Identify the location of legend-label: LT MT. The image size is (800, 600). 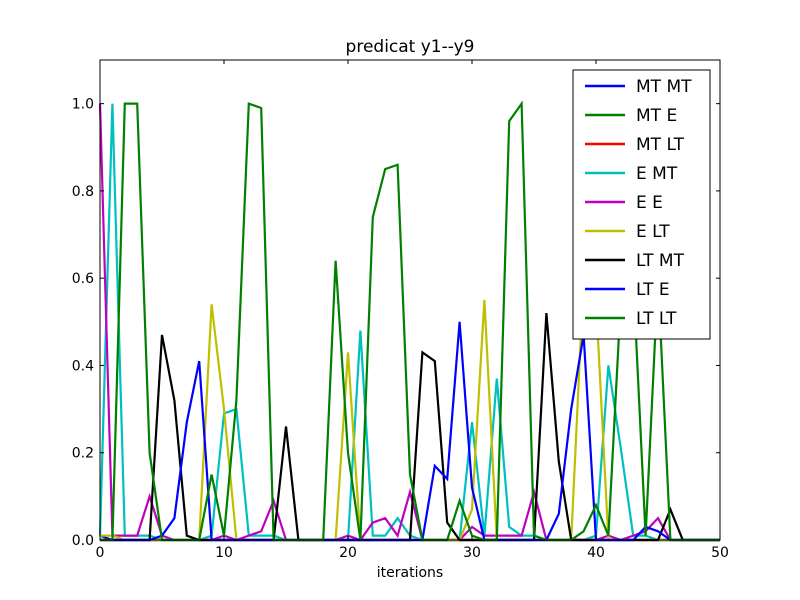
(660, 261).